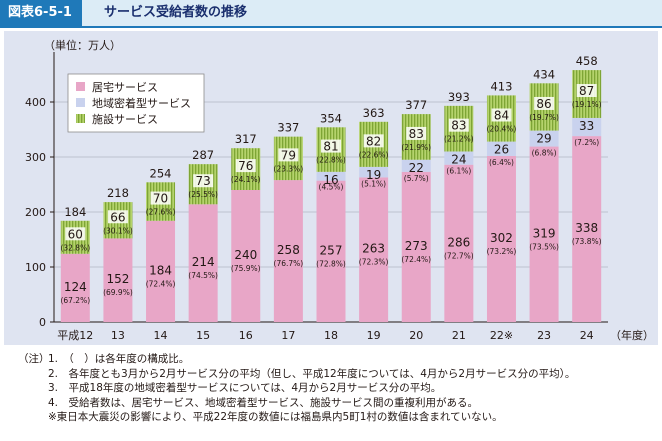 The height and width of the screenshot is (441, 662). Describe the element at coordinates (118, 230) in the screenshot. I see `pct-facility-1: (30.1%)` at that location.